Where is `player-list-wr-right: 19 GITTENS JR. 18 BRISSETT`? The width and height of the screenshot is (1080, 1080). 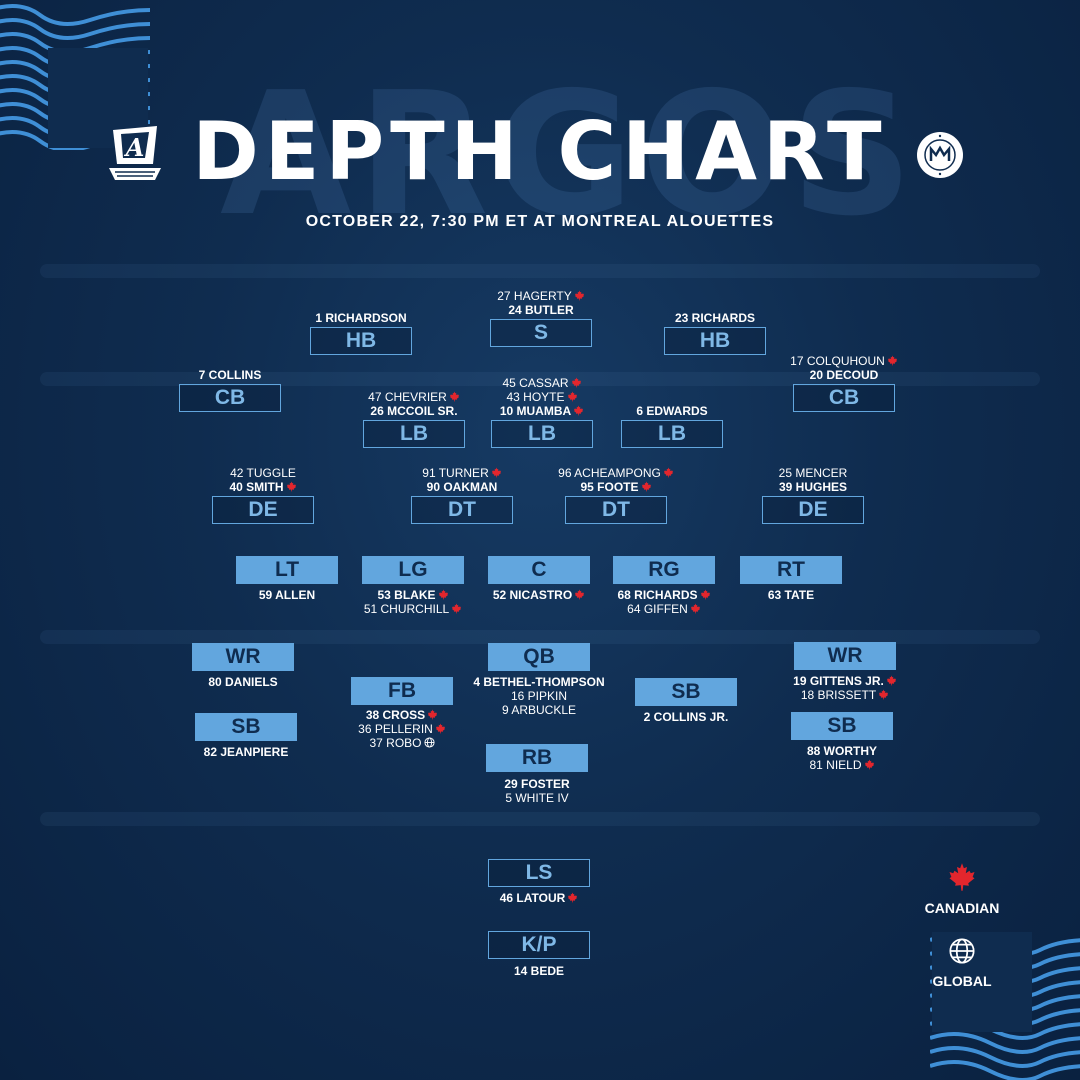
player-list-wr-right: 19 GITTENS JR. 18 BRISSETT is located at coordinates (845, 688).